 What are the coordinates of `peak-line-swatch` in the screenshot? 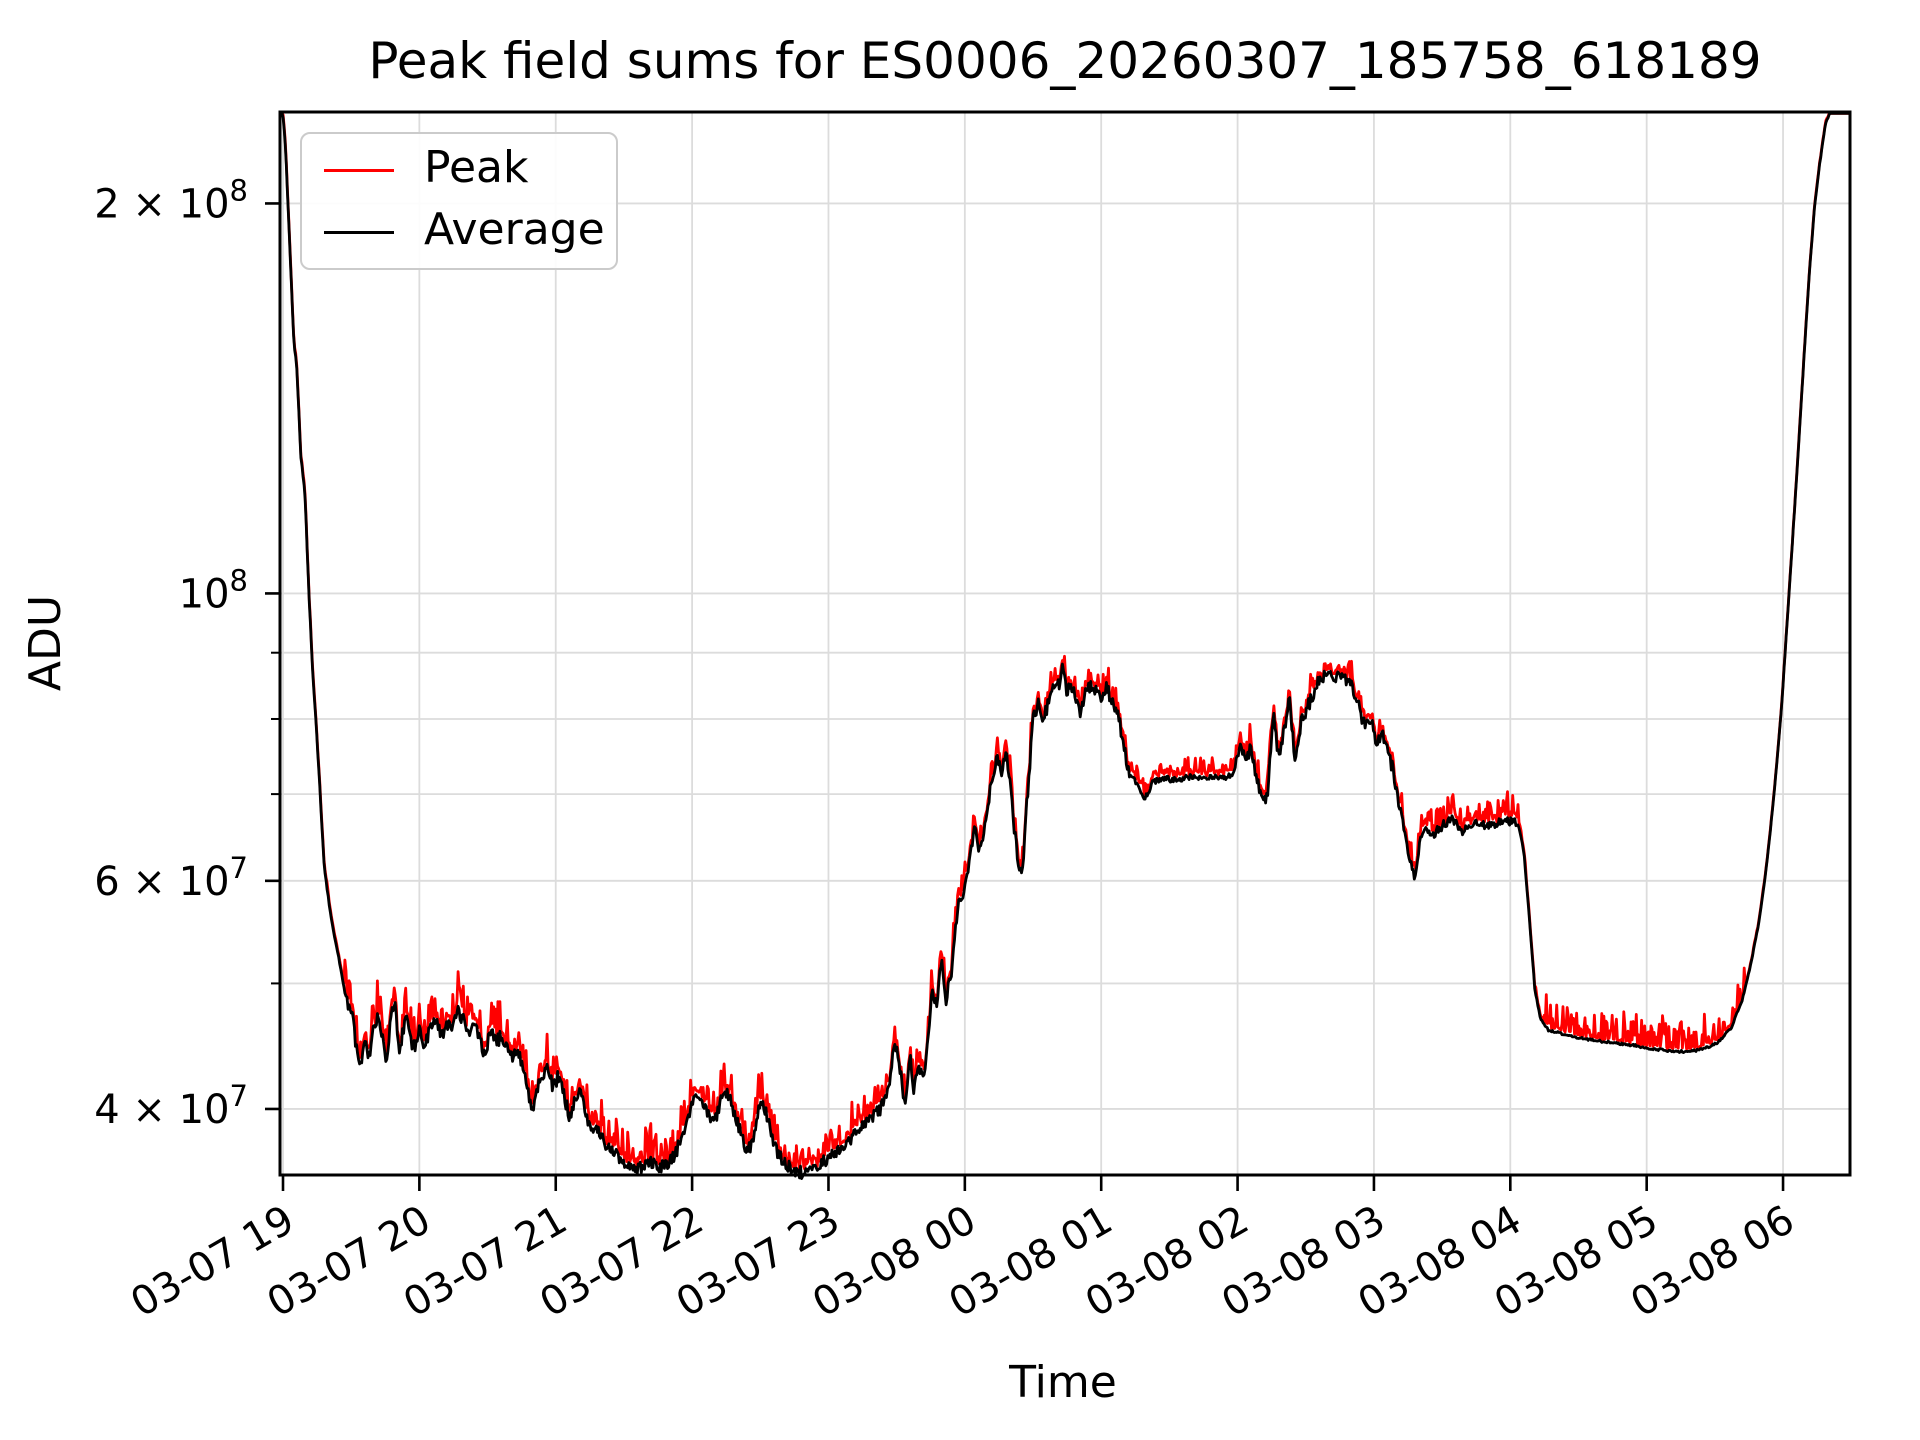 It's located at (359, 170).